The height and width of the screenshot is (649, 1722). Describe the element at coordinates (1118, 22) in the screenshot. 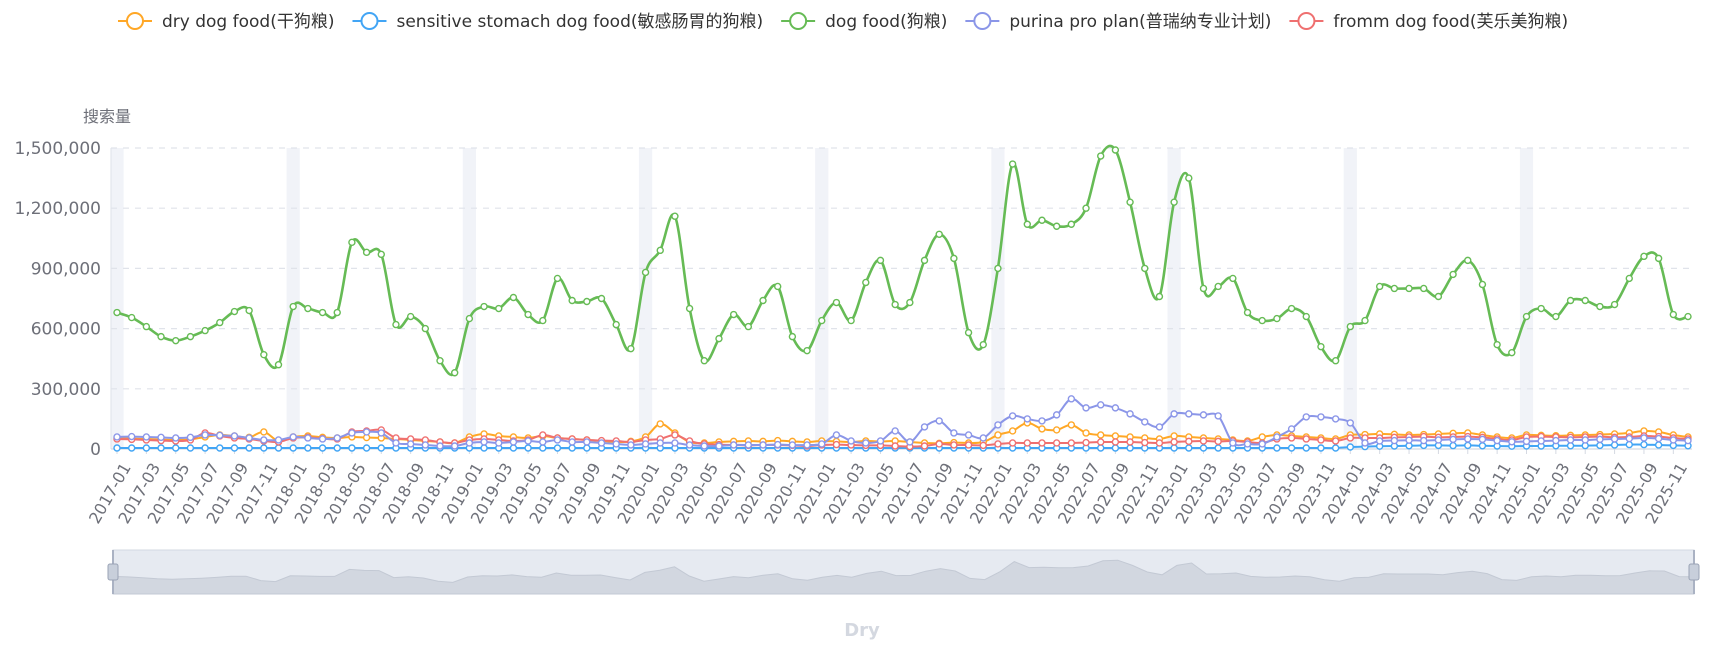

I see `legend-item: purina pro plan(普瑞纳专业计划)` at that location.